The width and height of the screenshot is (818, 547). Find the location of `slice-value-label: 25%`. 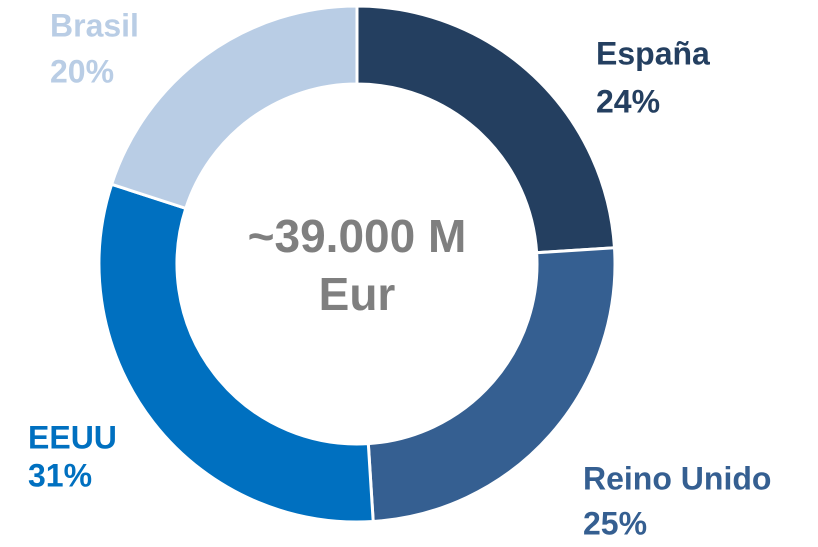

slice-value-label: 25% is located at coordinates (615, 523).